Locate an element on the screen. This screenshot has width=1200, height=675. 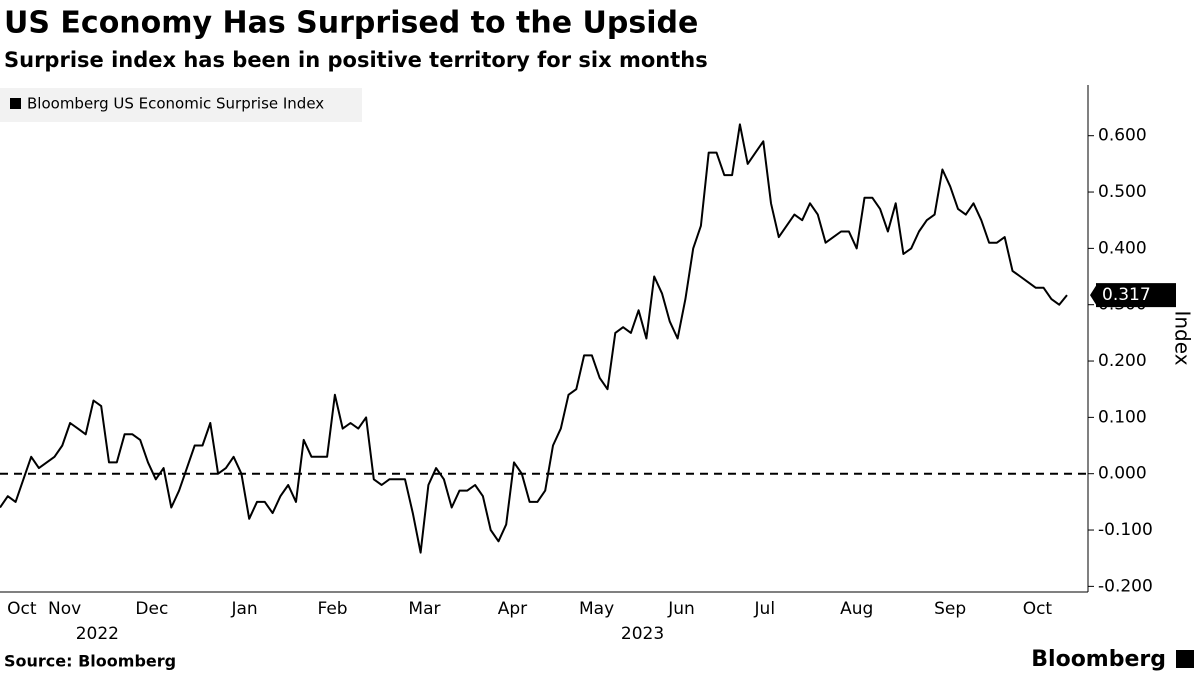
x-tick-label: Feb is located at coordinates (333, 609).